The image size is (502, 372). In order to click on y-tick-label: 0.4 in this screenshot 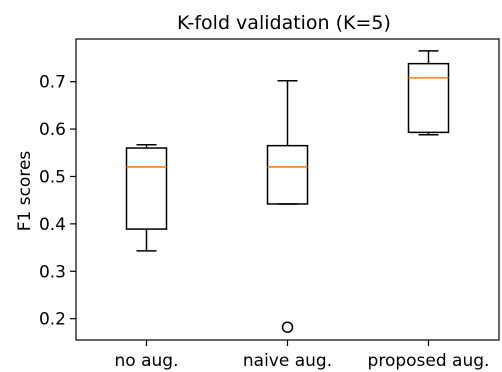, I will do `click(52, 225)`.